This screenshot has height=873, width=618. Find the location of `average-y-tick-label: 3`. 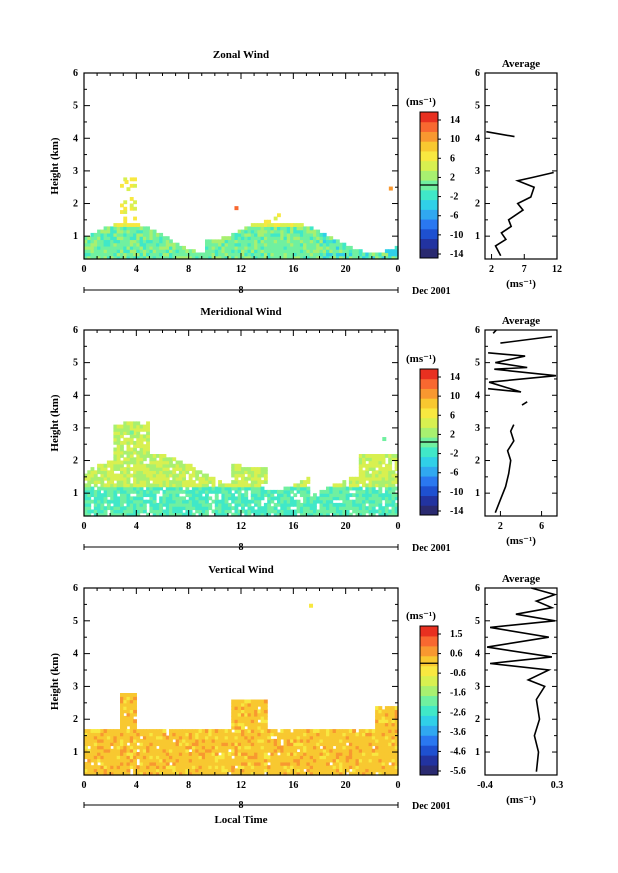

average-y-tick-label: 3 is located at coordinates (477, 428).